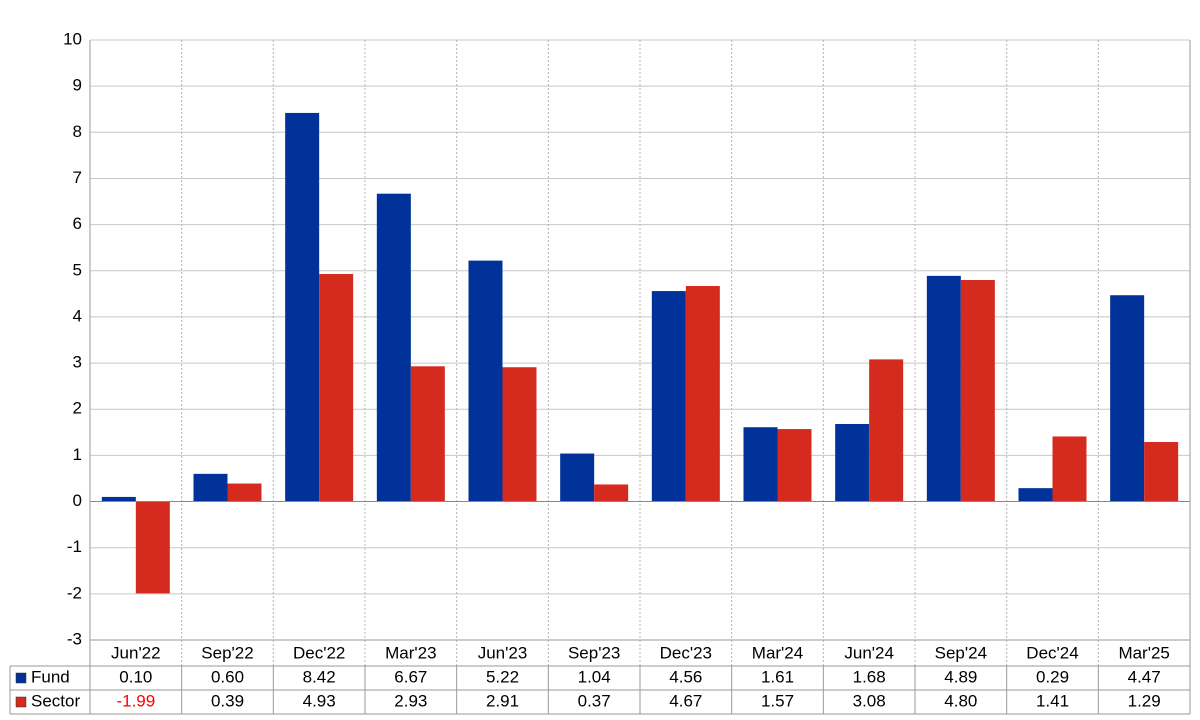  What do you see at coordinates (227, 700) in the screenshot?
I see `value-label: 0.39` at bounding box center [227, 700].